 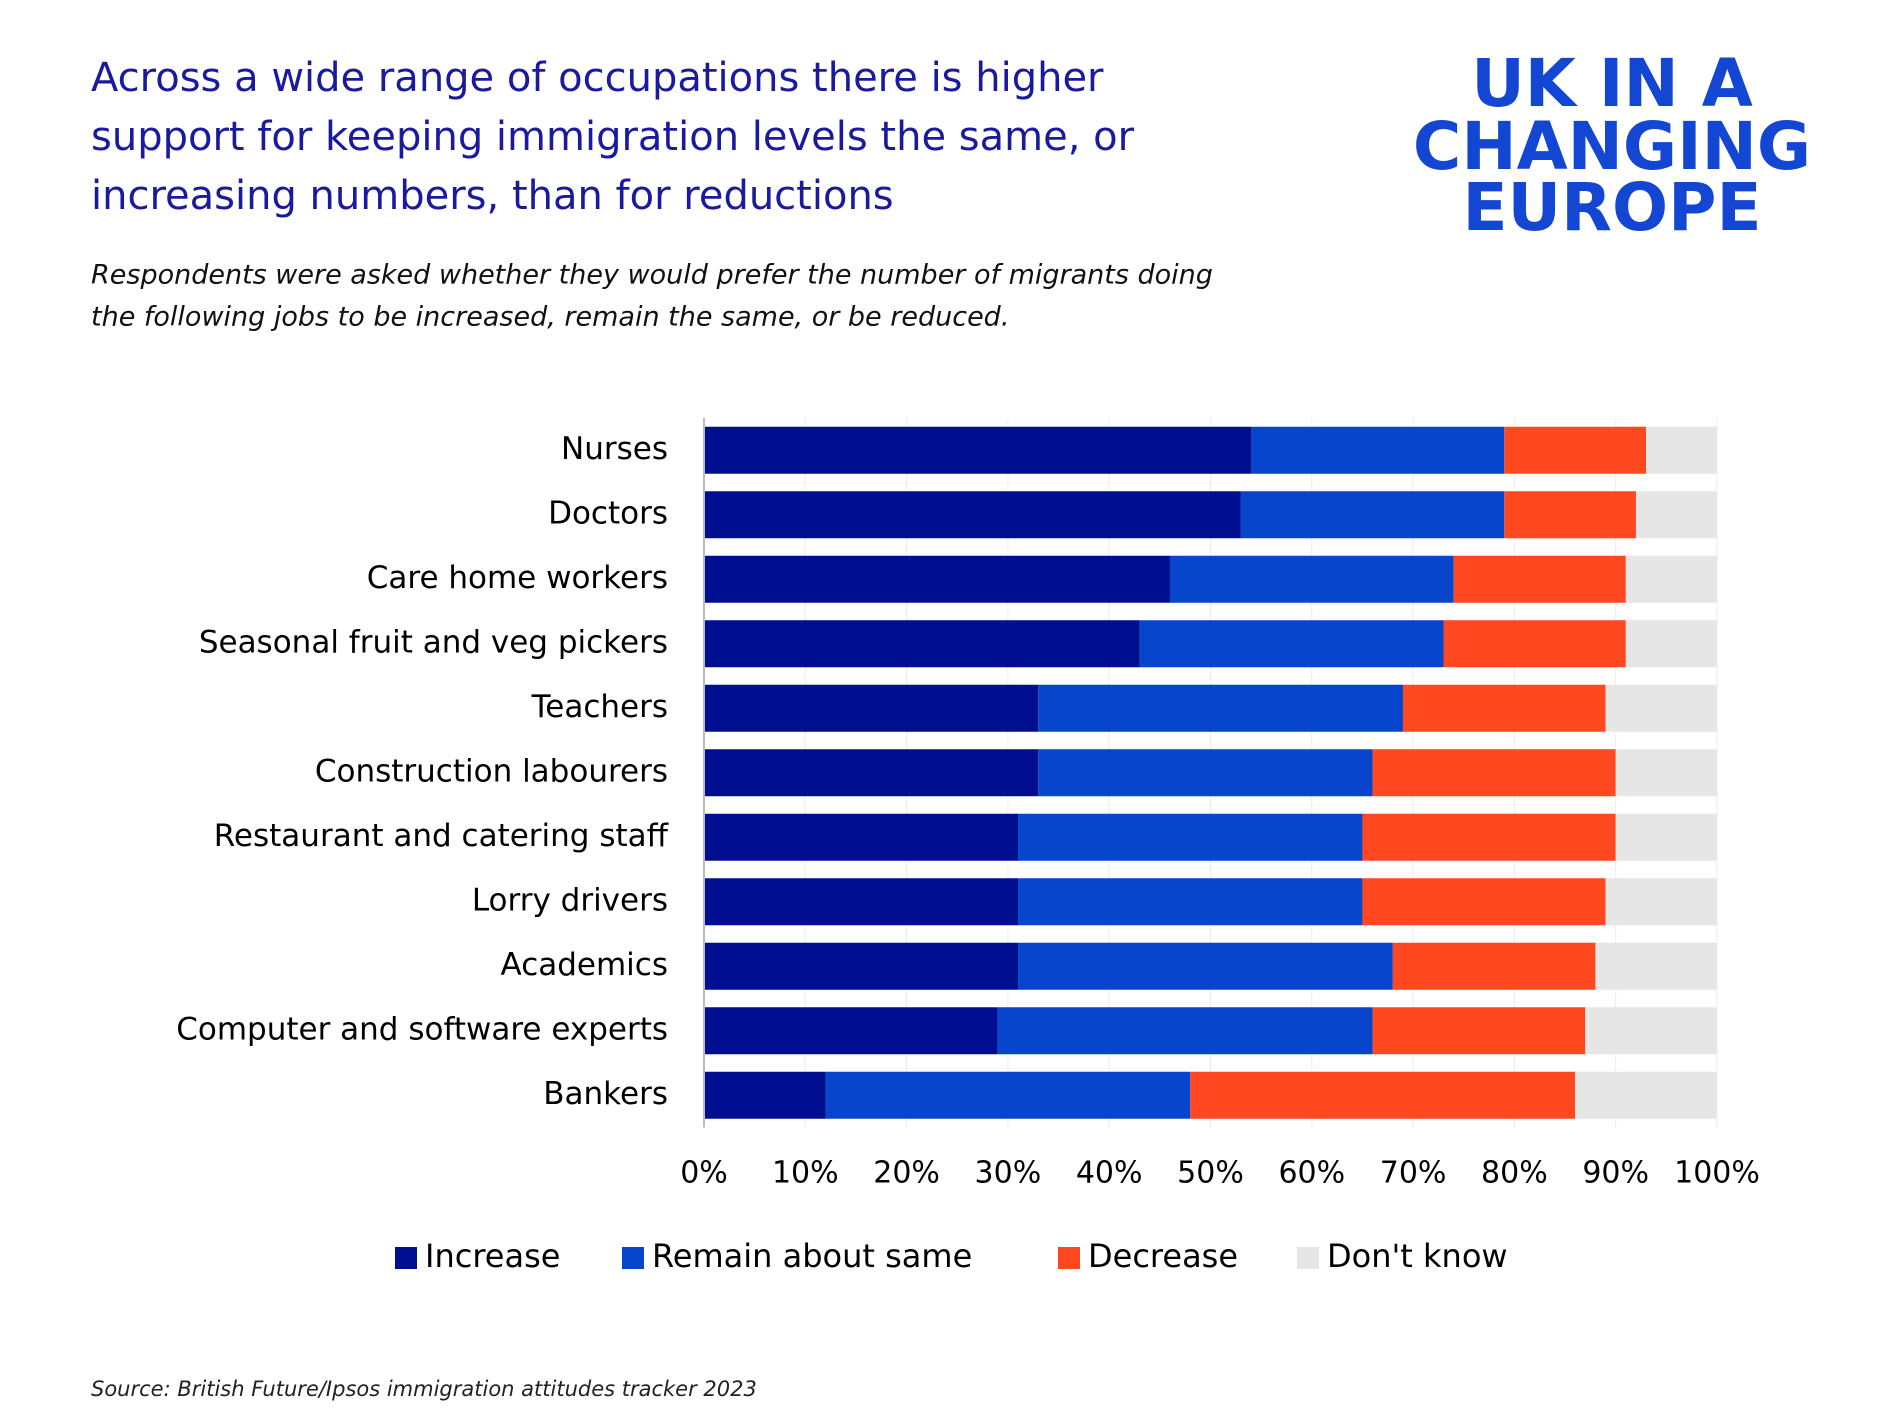 What do you see at coordinates (517, 578) in the screenshot?
I see `y-tick-label: Care home workers` at bounding box center [517, 578].